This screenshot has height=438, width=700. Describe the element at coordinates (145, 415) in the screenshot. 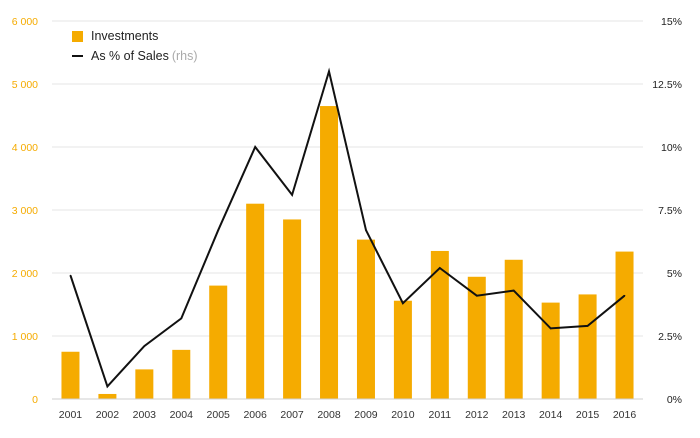

I see `x-axis-tick-label: 2003` at that location.